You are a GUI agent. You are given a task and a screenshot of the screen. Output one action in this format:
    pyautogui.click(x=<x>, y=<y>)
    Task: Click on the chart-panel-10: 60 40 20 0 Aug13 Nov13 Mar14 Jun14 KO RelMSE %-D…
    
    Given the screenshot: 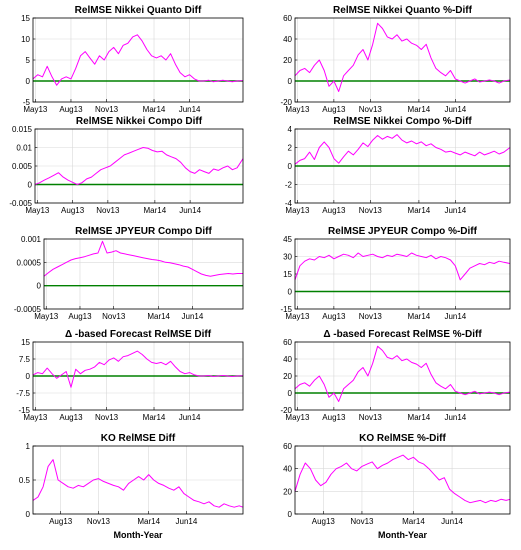 What is the action you would take?
    pyautogui.click(x=397, y=486)
    